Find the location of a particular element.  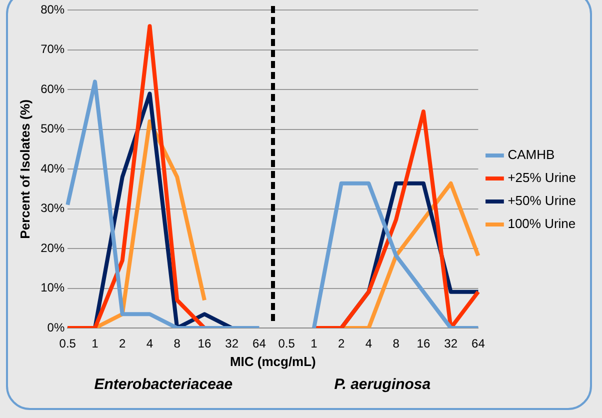

y-tick-label: 30% is located at coordinates (52, 208).